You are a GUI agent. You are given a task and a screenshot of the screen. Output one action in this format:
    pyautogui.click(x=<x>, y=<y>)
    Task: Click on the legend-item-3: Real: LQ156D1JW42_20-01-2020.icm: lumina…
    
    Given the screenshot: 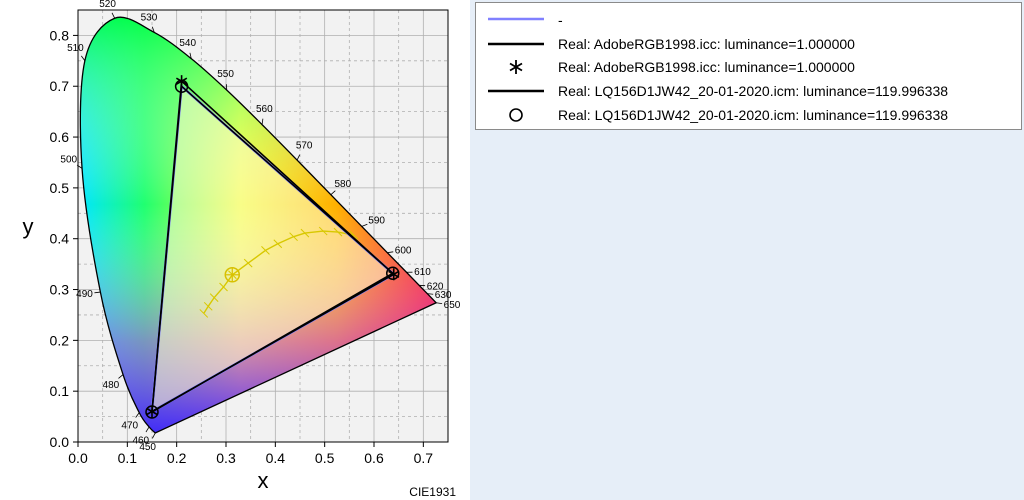 What is the action you would take?
    pyautogui.click(x=748, y=91)
    